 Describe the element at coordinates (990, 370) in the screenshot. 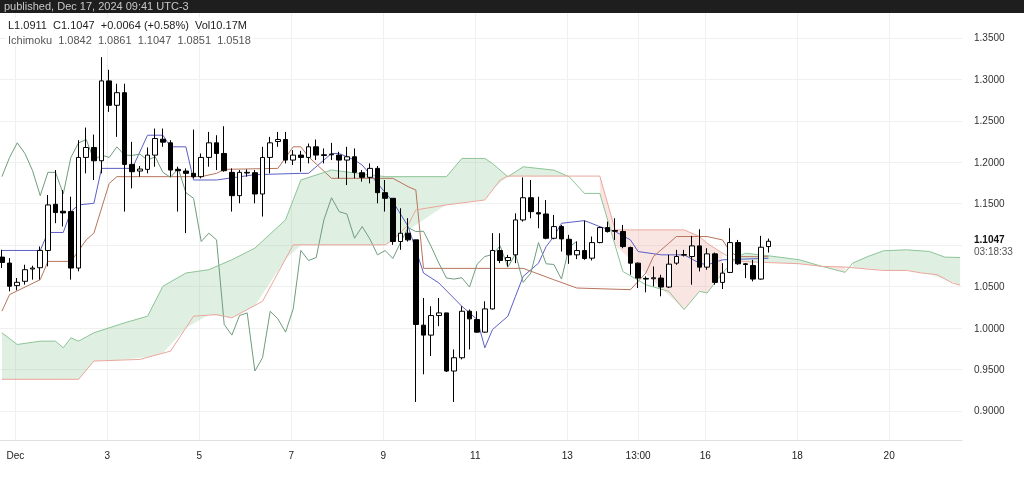

I see `y-tick-label: 0.9500` at that location.